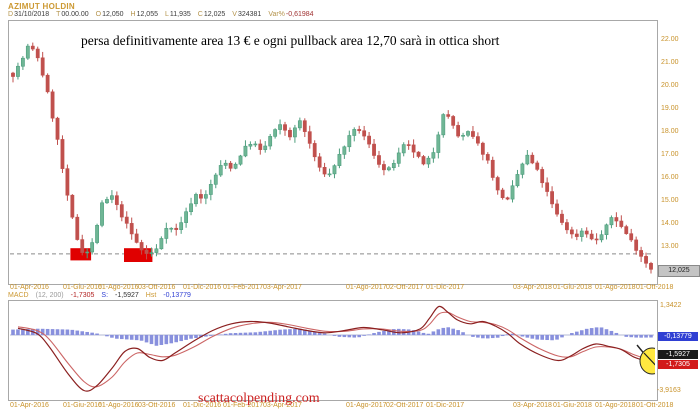 This screenshot has width=700, height=414. What do you see at coordinates (655, 405) in the screenshot?
I see `date-tick-label: 01-Ott-2018` at bounding box center [655, 405].